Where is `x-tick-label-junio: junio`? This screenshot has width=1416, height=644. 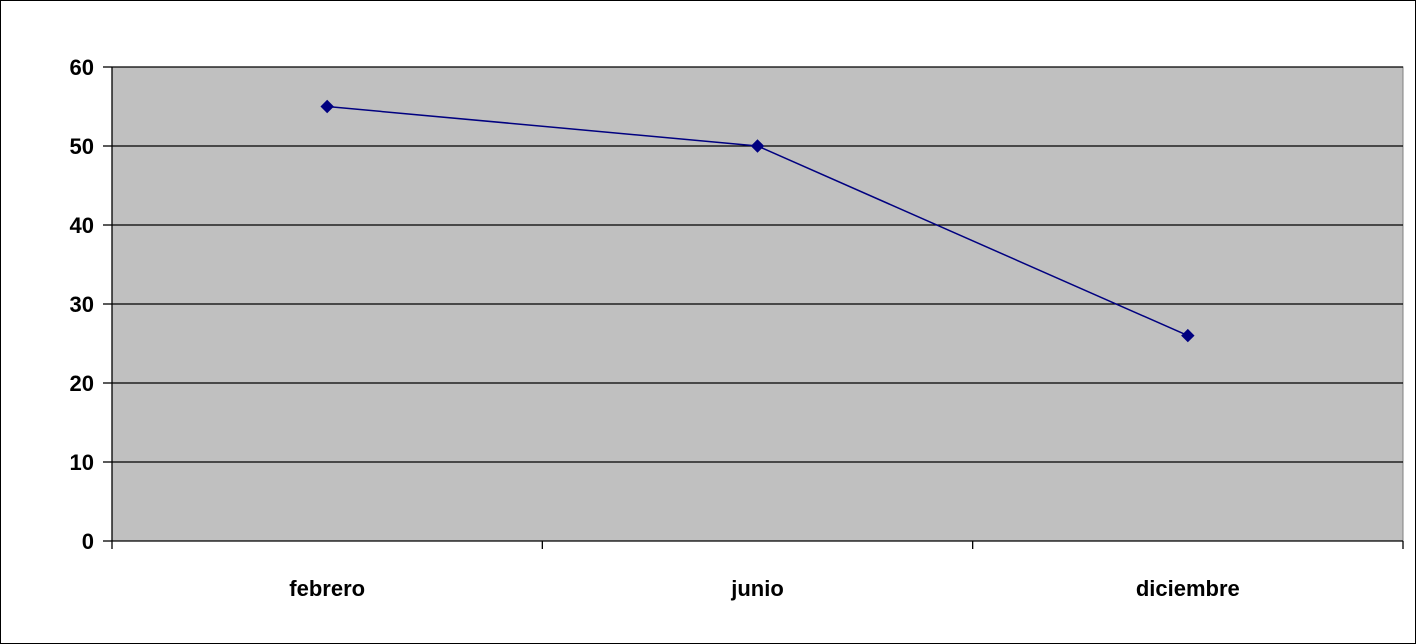
x-tick-label-junio: junio is located at coordinates (757, 588).